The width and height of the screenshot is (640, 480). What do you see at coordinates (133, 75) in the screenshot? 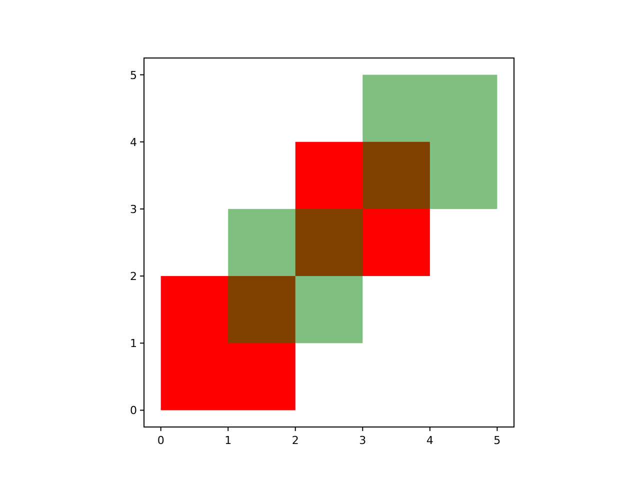
I see `y-tick-label: 5` at bounding box center [133, 75].